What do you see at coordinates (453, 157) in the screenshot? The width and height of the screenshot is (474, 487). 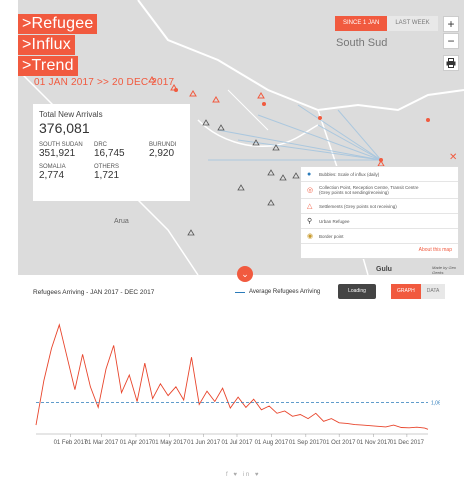 I see `close-icon: ✕` at bounding box center [453, 157].